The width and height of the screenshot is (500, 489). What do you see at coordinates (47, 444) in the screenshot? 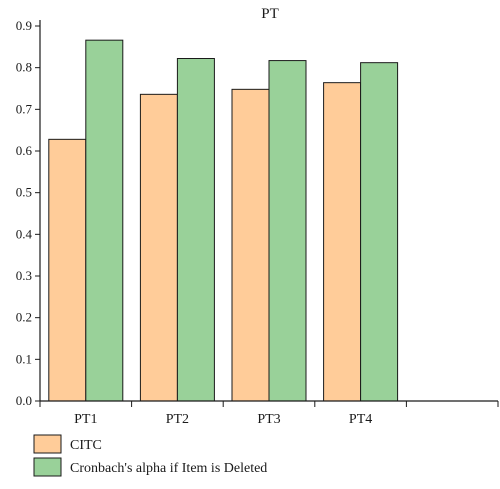
I see `legend-swatch-citc` at bounding box center [47, 444].